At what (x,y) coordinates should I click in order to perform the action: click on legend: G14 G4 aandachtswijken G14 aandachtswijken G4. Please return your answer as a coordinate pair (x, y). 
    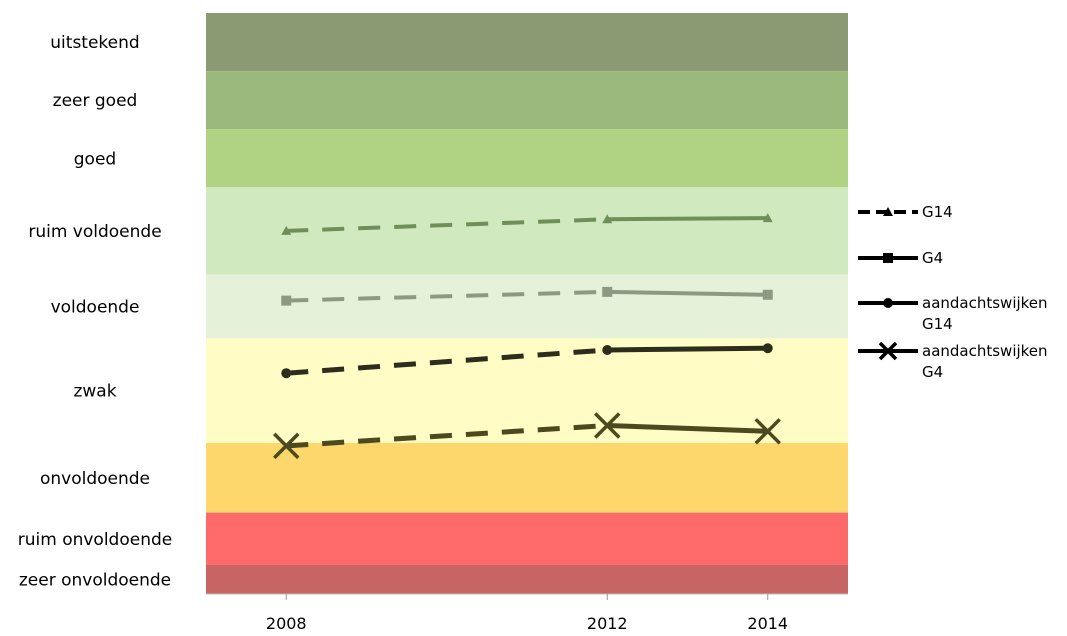
    Looking at the image, I should click on (953, 292).